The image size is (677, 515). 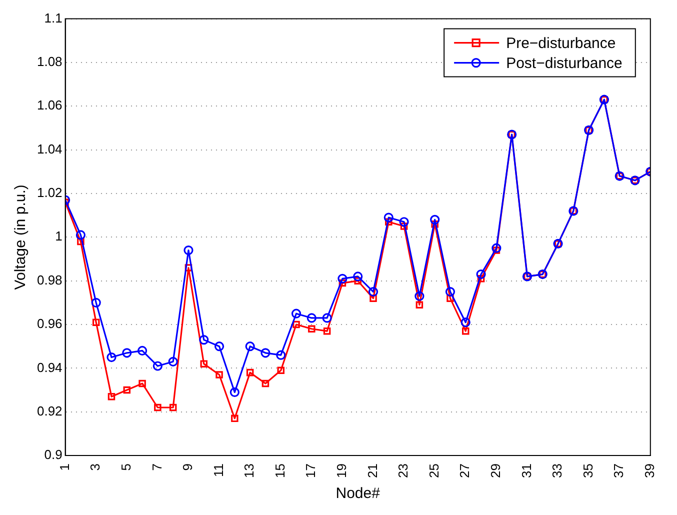 What do you see at coordinates (342, 471) in the screenshot?
I see `x-tick-label: 19` at bounding box center [342, 471].